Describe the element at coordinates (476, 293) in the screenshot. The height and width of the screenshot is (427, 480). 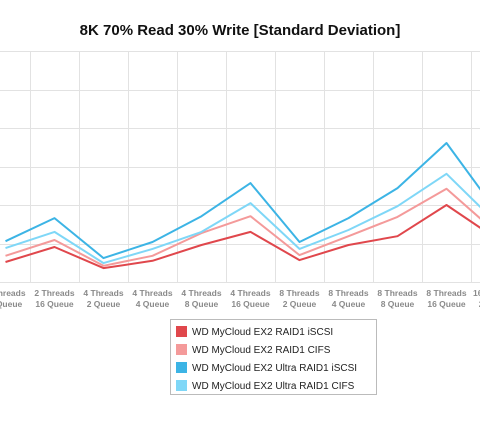
I see `x-tick-line: 16 Threads` at that location.